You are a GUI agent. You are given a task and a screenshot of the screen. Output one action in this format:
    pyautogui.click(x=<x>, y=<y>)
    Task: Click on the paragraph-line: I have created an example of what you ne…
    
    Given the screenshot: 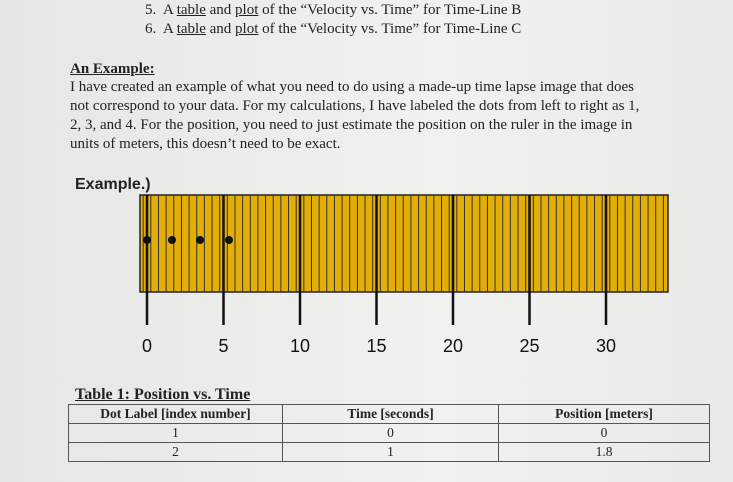 What is the action you would take?
    pyautogui.click(x=352, y=87)
    